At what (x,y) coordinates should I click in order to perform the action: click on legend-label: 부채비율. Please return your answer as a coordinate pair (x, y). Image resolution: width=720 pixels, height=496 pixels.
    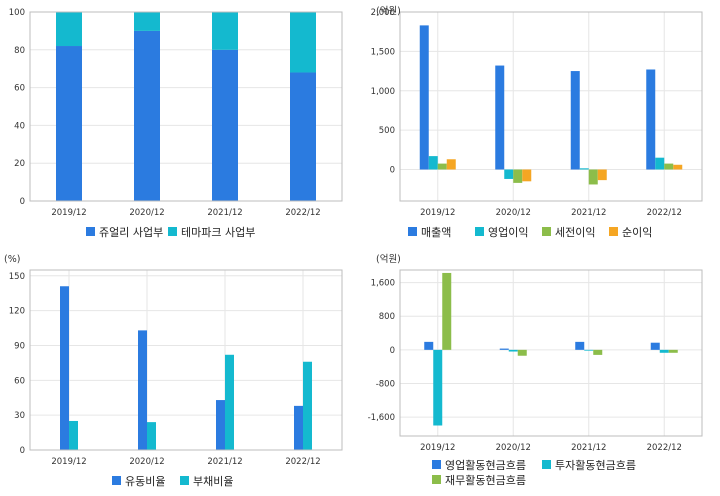
    Looking at the image, I should click on (213, 481).